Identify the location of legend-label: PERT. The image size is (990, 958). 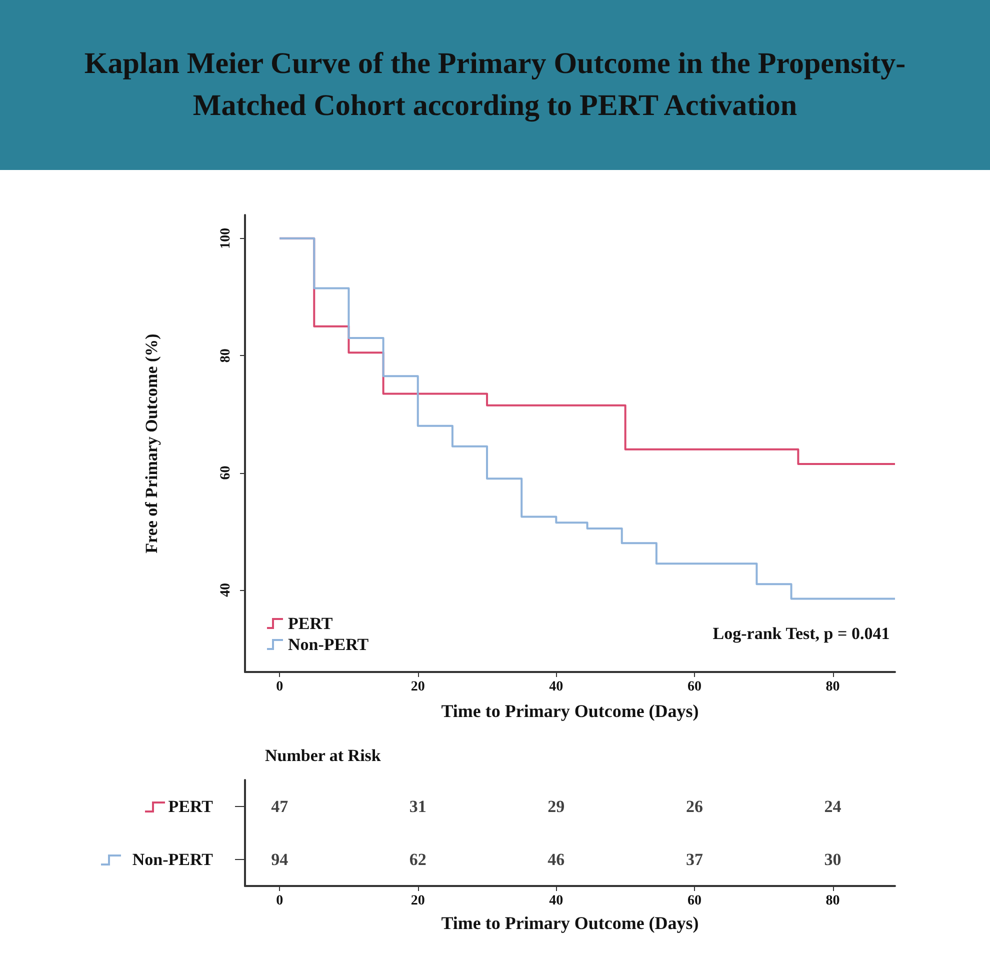
(311, 623).